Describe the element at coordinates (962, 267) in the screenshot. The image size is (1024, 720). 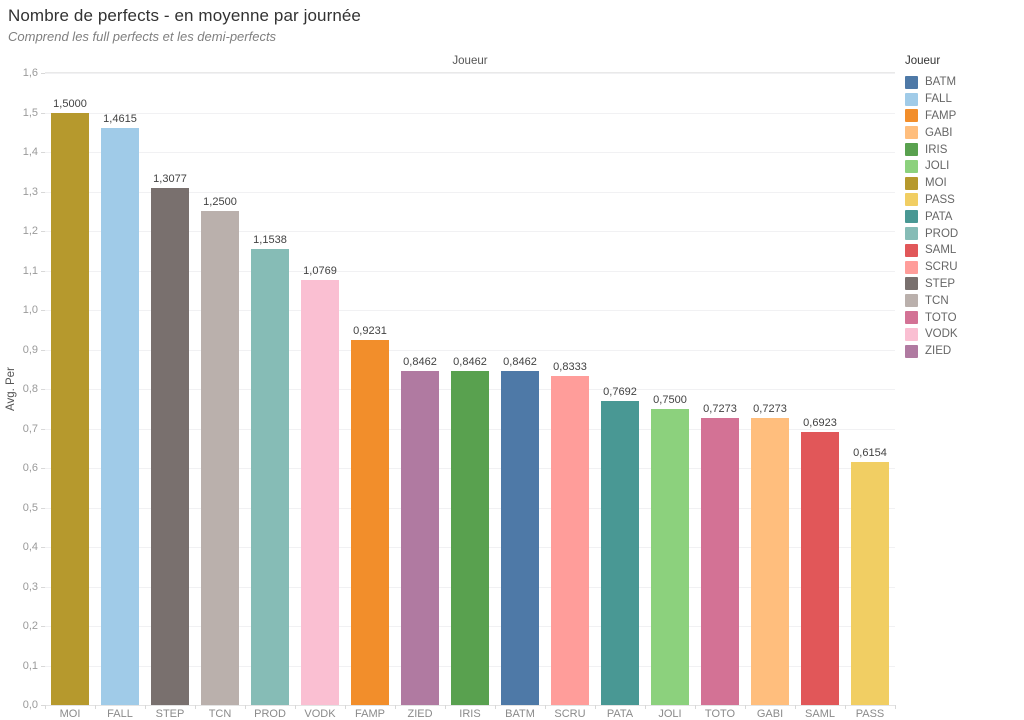
I see `legend-item-scru: SCRU` at that location.